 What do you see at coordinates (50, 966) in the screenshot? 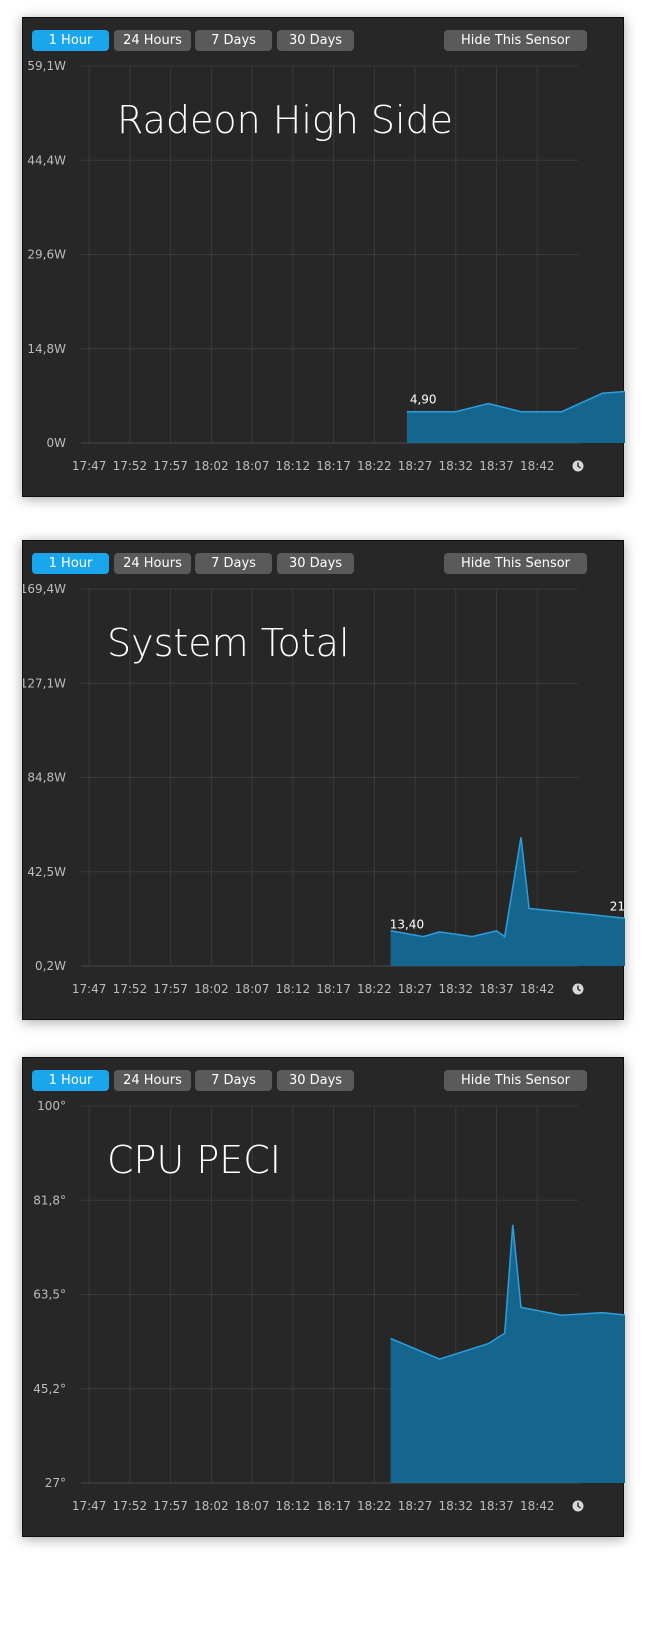
I see `y-tick-label: 0,2W` at bounding box center [50, 966].